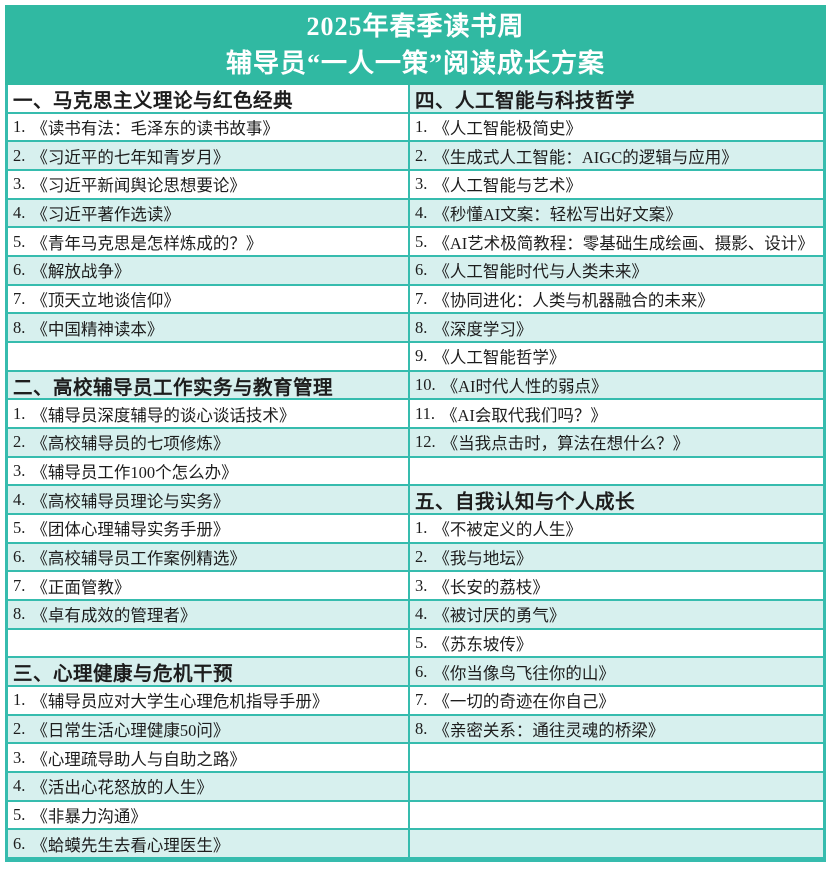 The image size is (831, 870). What do you see at coordinates (130, 157) in the screenshot?
I see `book-title: 《习近平的七年知青岁月》` at bounding box center [130, 157].